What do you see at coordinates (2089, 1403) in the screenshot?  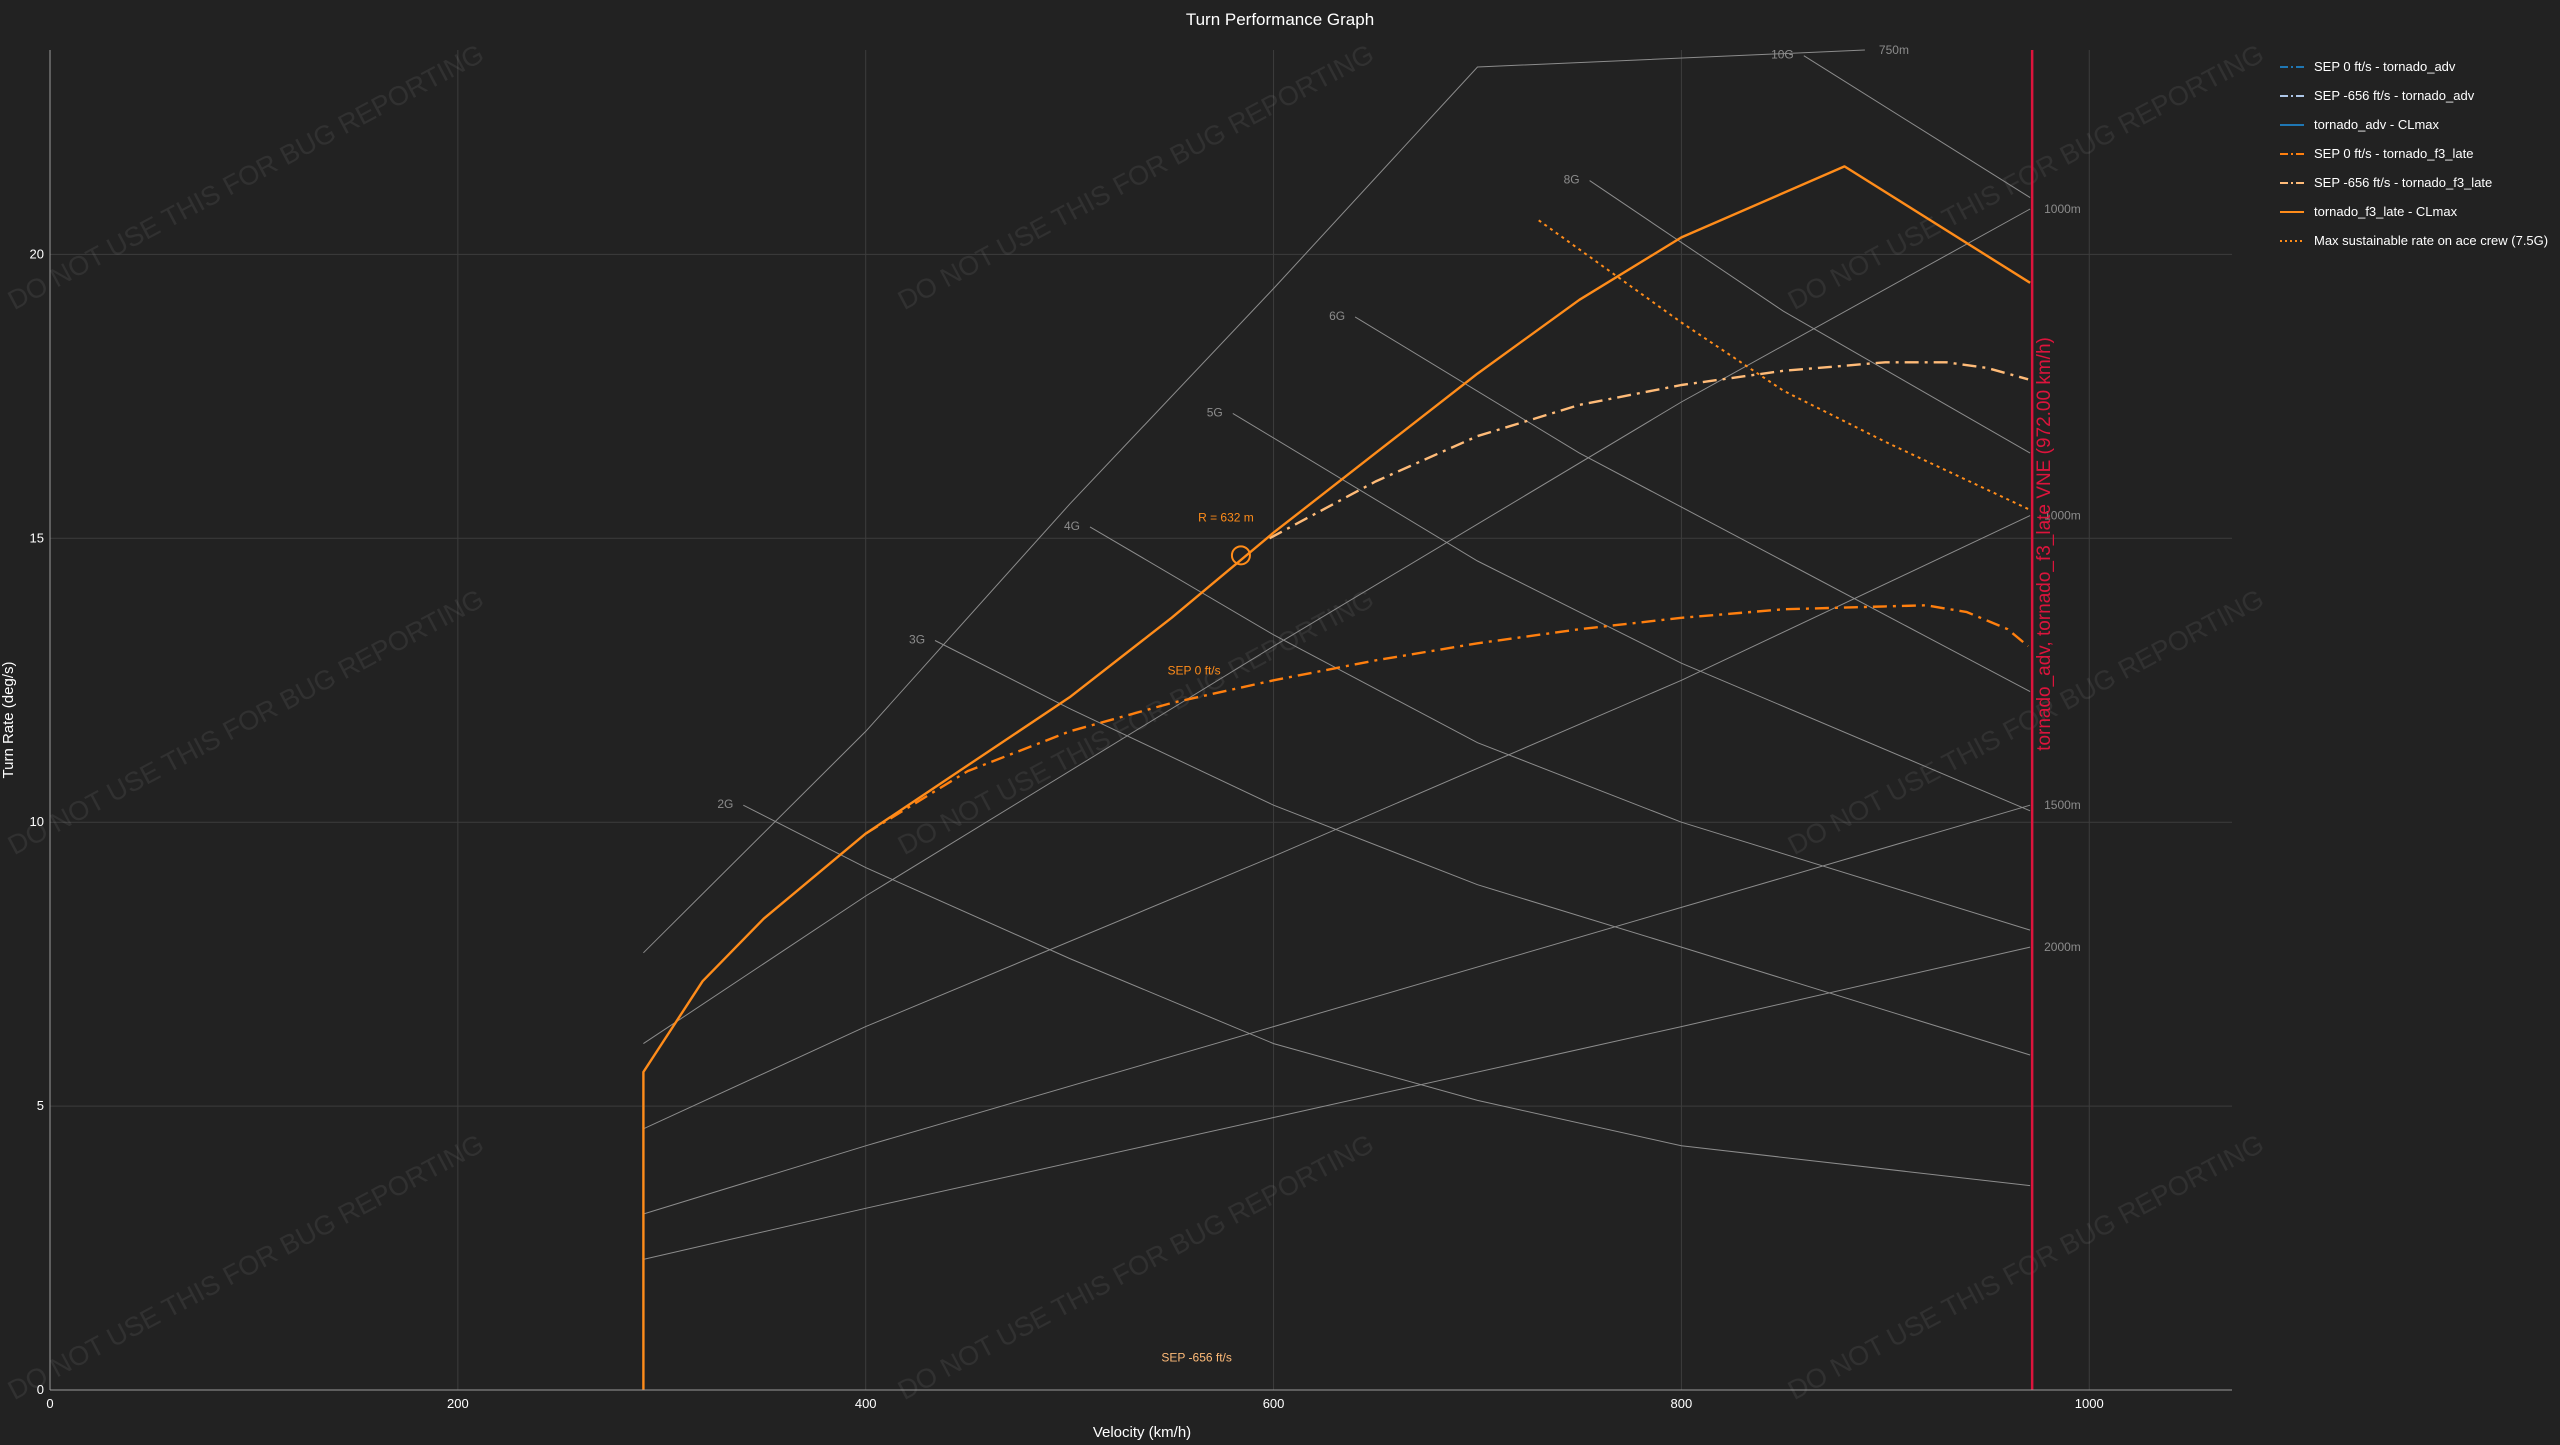 I see `x-tick-label: 1000` at bounding box center [2089, 1403].